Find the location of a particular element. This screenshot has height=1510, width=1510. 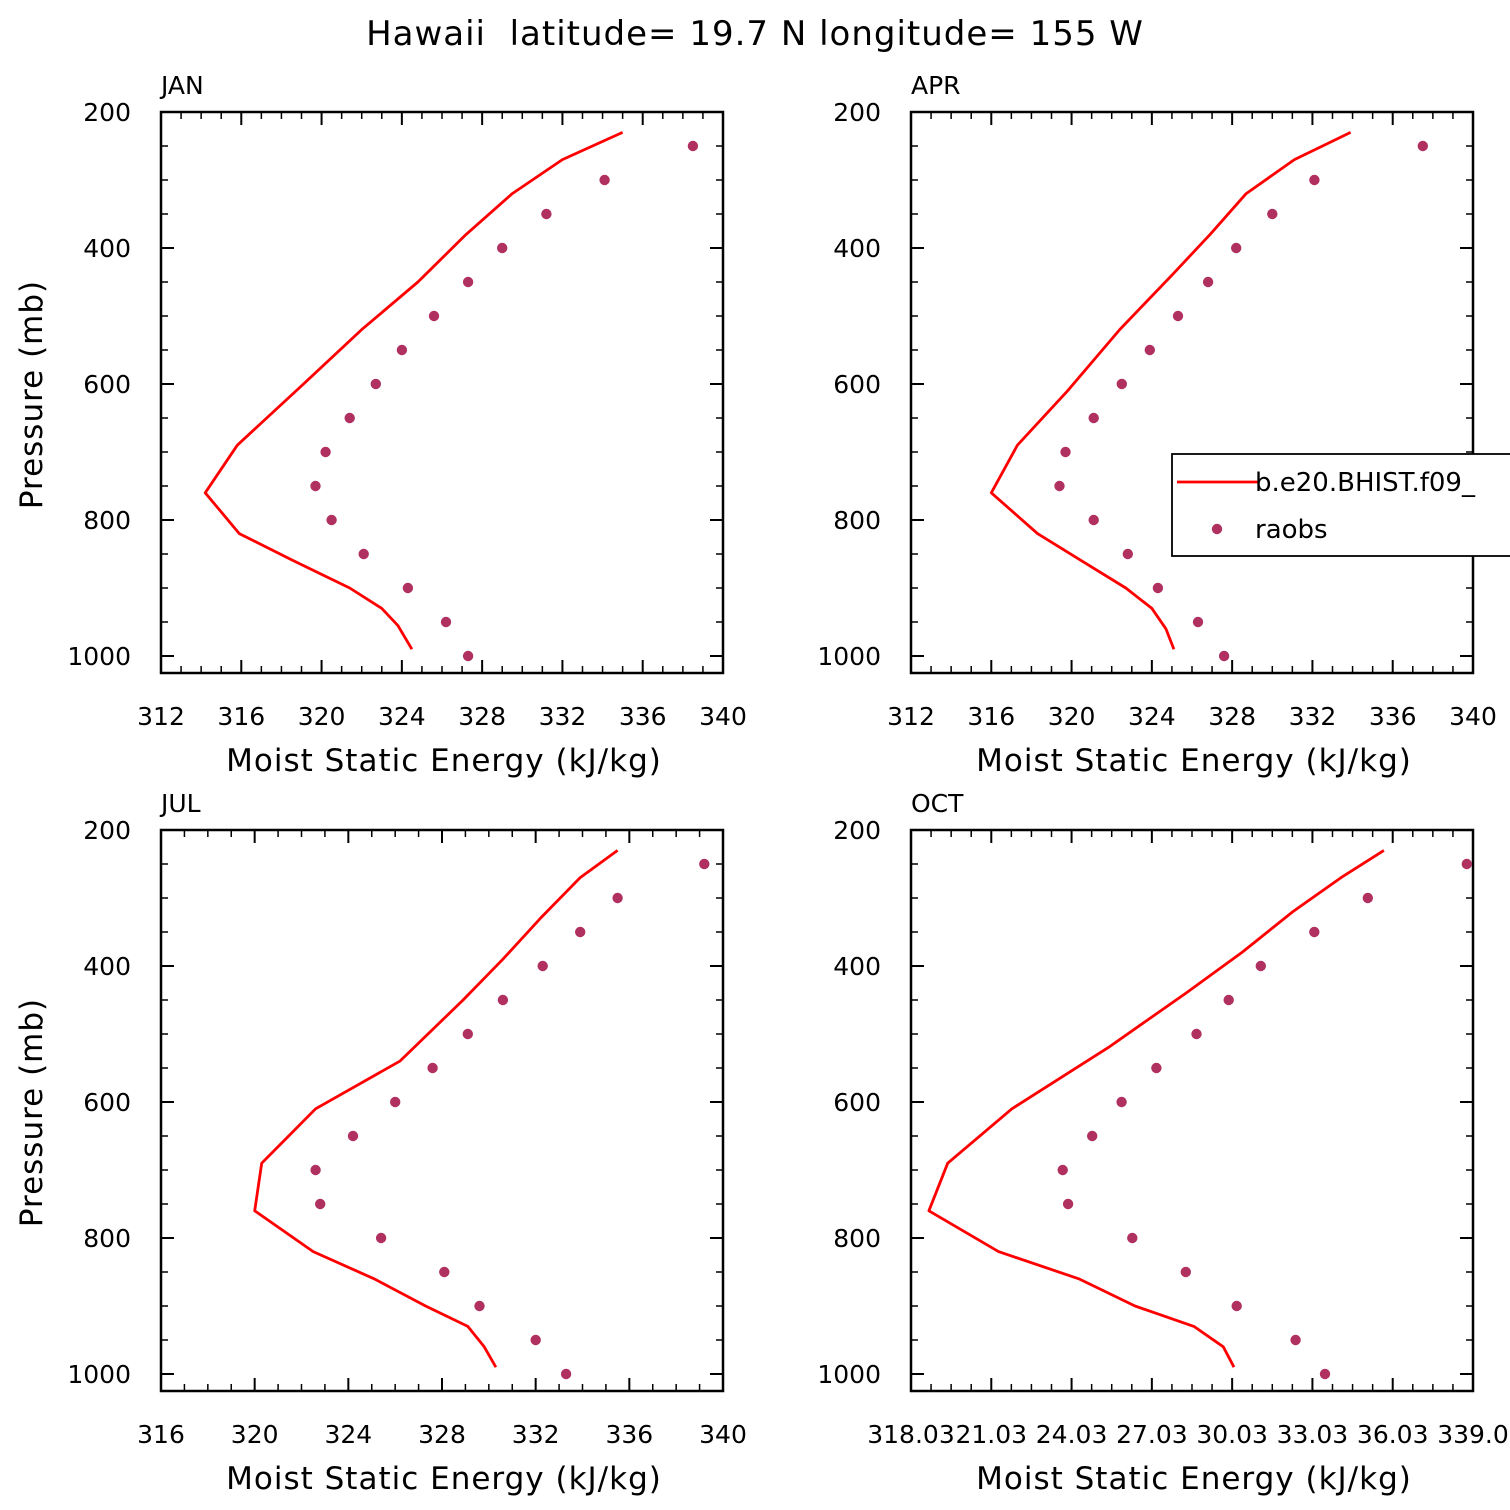

x-tick-label: 24.03 is located at coordinates (1072, 1434).